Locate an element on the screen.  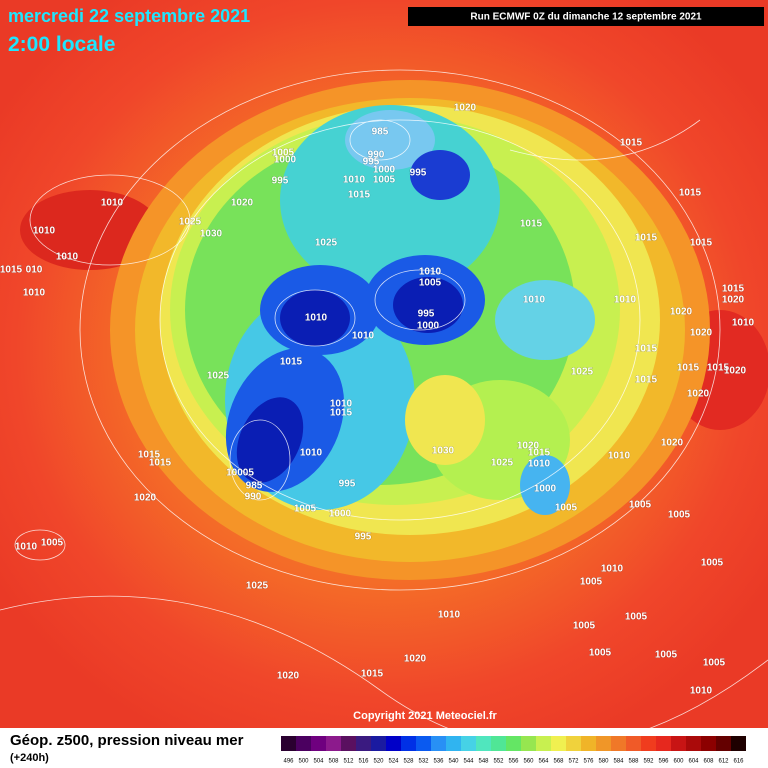
legend-label: 540 is located at coordinates (453, 762).